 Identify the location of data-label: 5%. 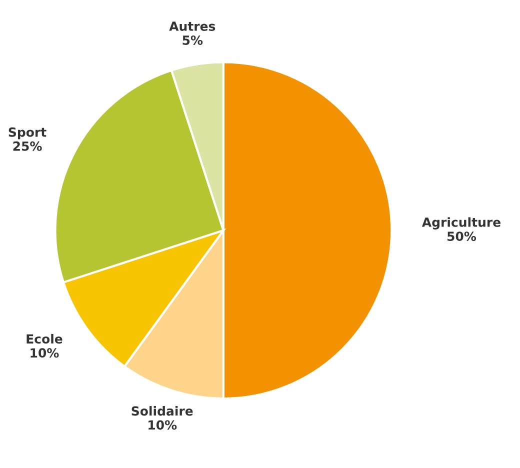
(192, 40).